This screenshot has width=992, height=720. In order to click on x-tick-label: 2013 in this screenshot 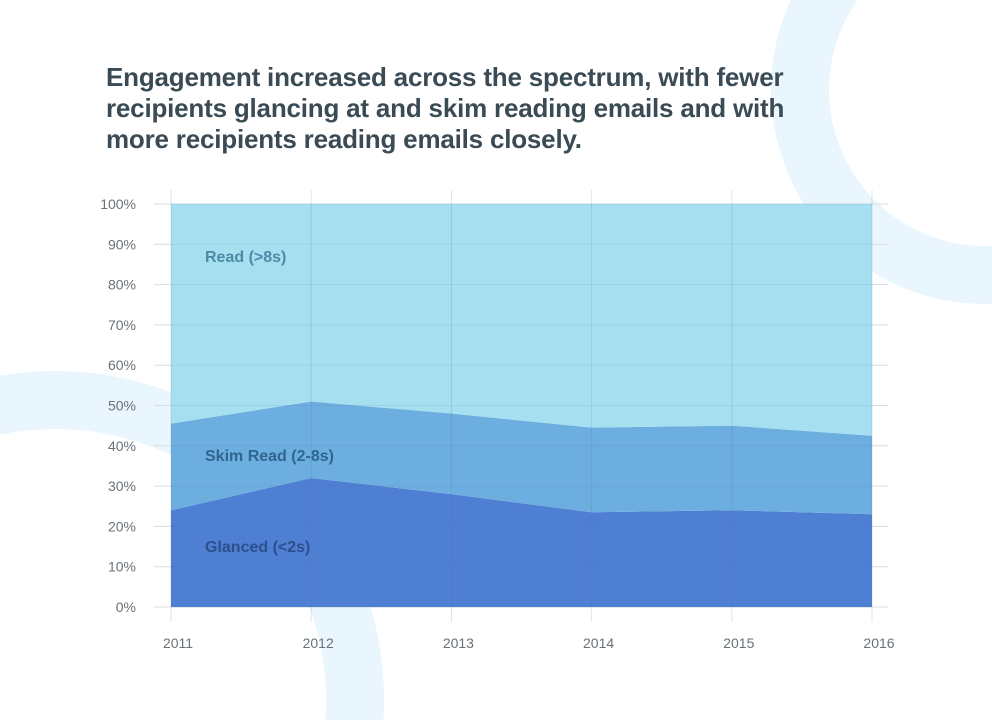, I will do `click(458, 643)`.